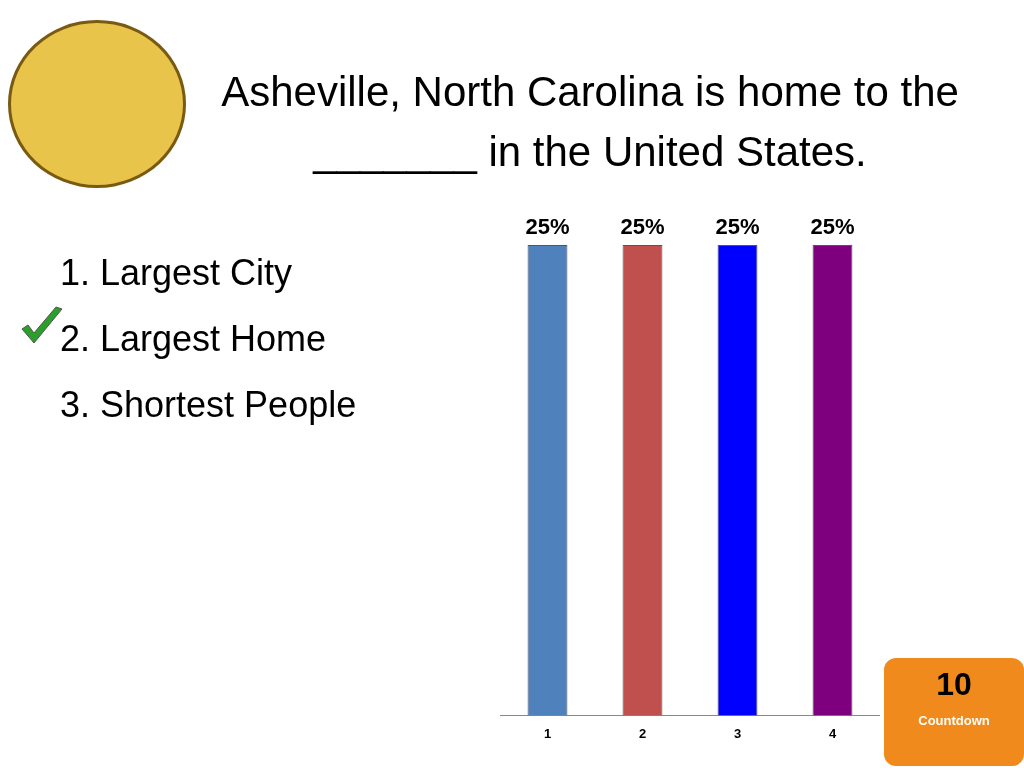  I want to click on text: Countdown, so click(954, 720).